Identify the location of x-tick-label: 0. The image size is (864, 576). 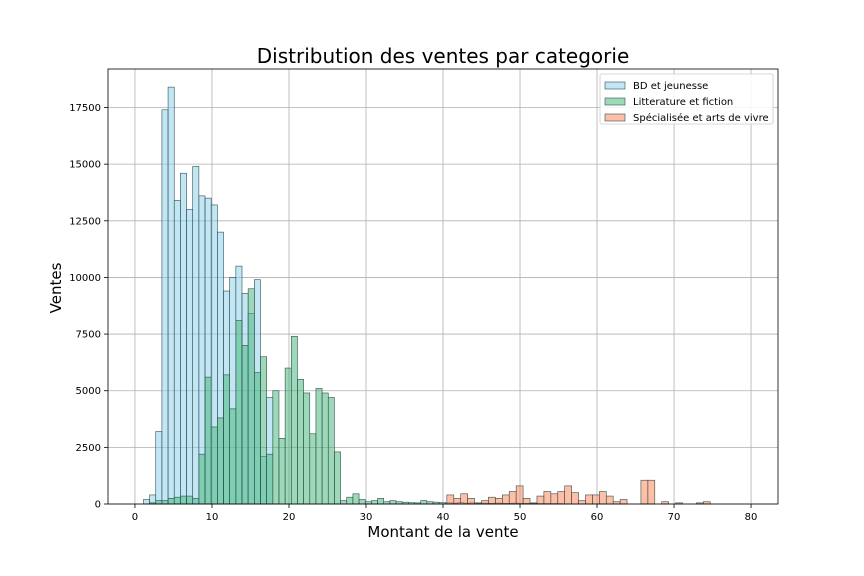
(135, 517).